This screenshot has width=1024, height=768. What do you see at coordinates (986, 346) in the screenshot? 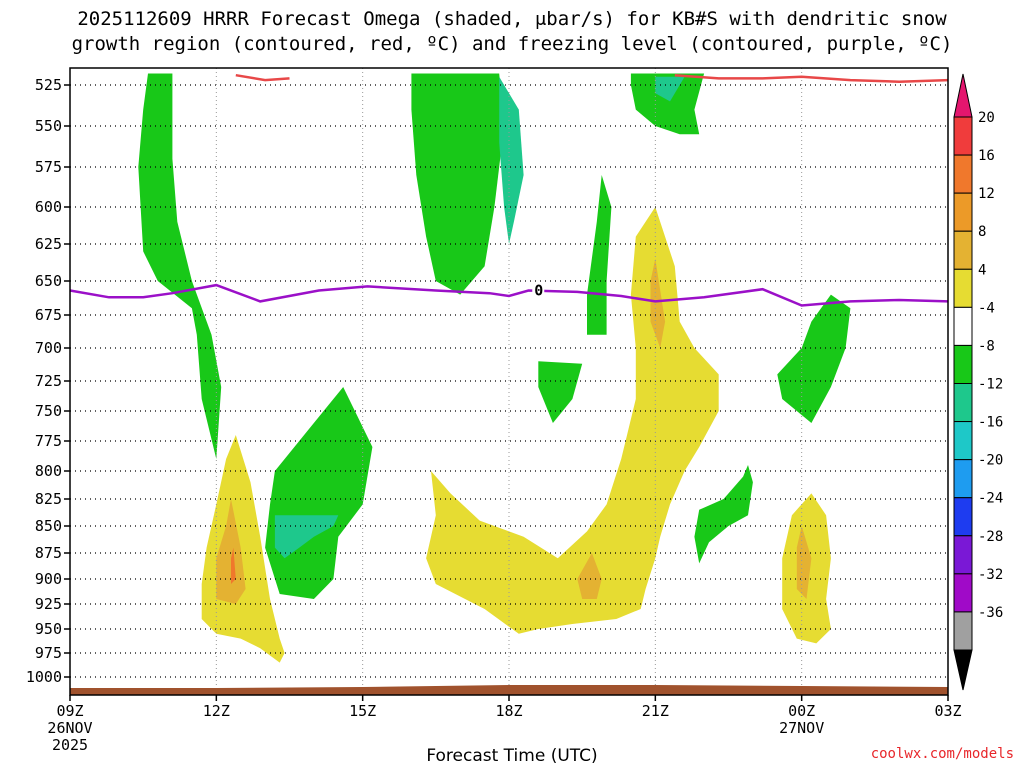
I see `colorbar-label-6: -8` at bounding box center [986, 346].